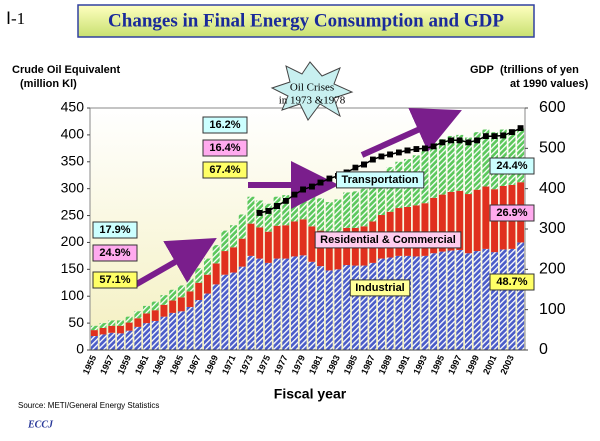 The width and height of the screenshot is (600, 441). I want to click on share-label: 67.4%, so click(224, 170).